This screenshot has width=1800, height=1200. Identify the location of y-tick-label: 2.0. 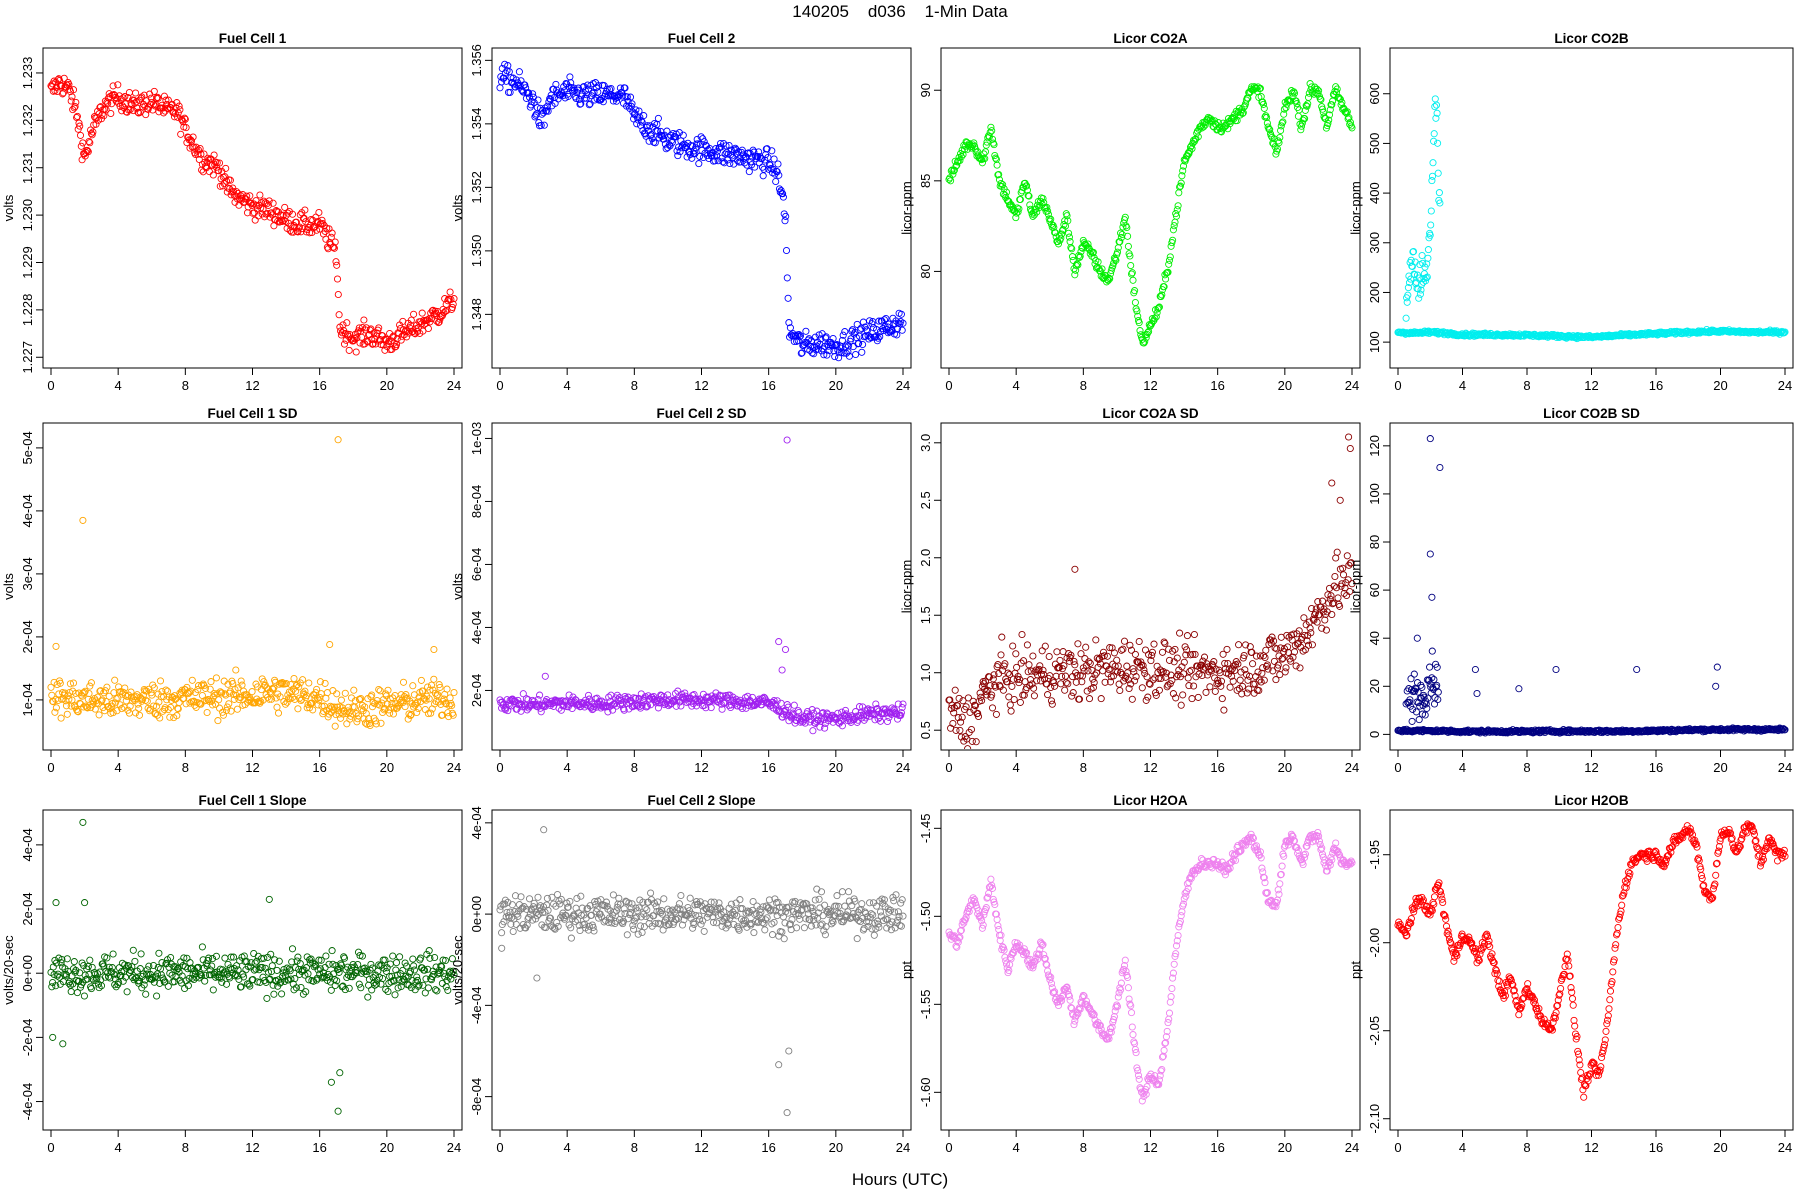
(925, 558).